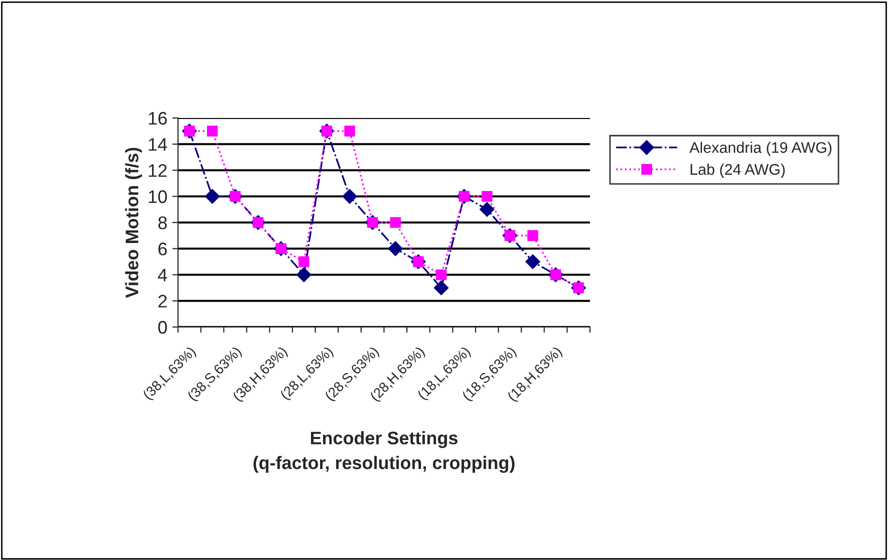 The image size is (888, 560). What do you see at coordinates (162, 327) in the screenshot?
I see `y-tick-label: 0` at bounding box center [162, 327].